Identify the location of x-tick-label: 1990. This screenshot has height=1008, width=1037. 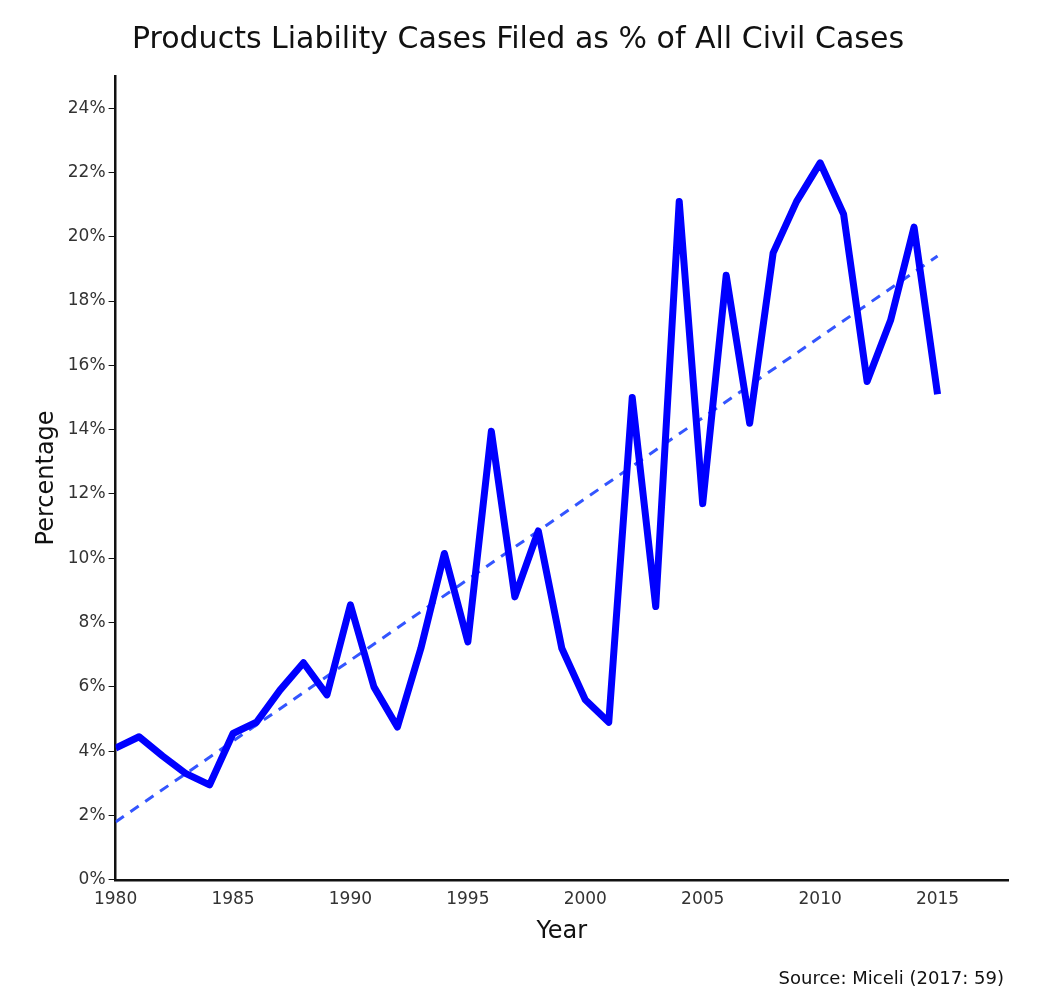
(350, 898).